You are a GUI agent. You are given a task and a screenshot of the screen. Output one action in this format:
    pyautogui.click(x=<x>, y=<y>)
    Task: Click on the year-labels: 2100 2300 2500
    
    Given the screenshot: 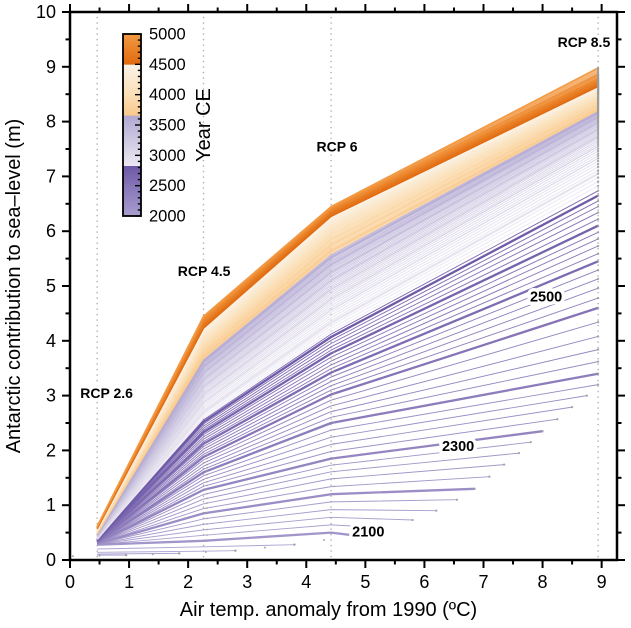 What is the action you would take?
    pyautogui.click(x=457, y=415)
    